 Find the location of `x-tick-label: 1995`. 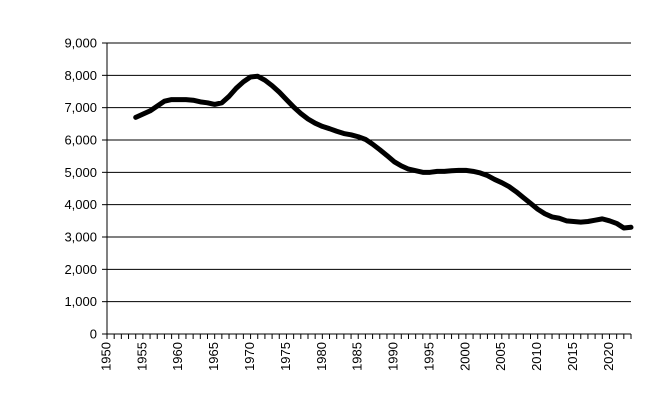

x-tick-label: 1995 is located at coordinates (428, 356).